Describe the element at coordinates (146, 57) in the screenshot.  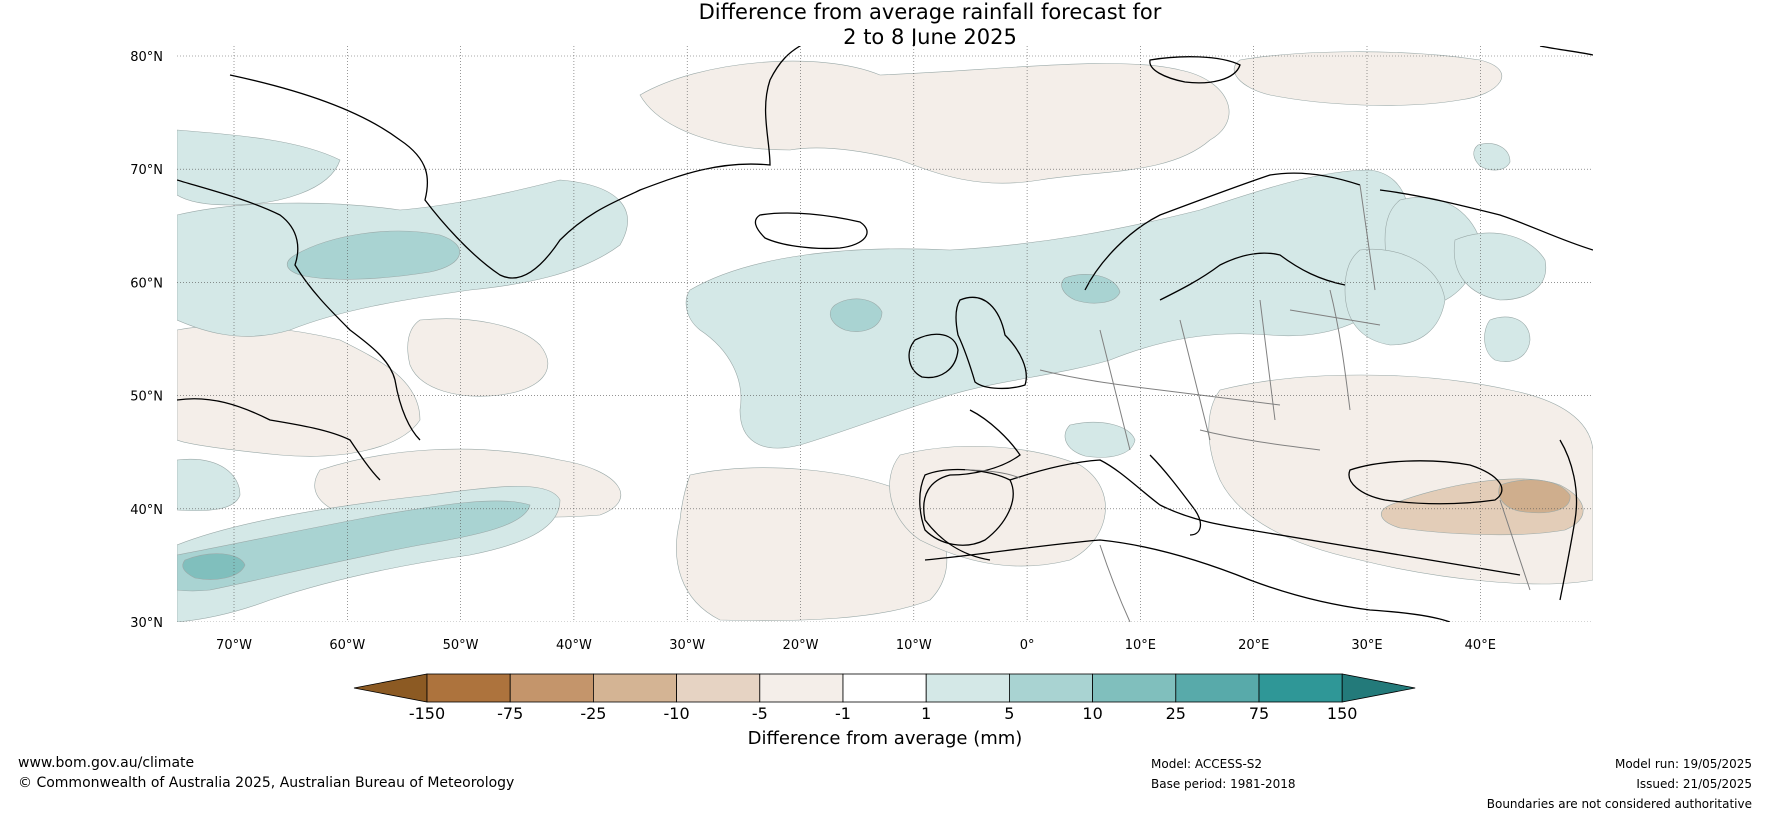
I see `latitude-tick-label: 80°N` at that location.